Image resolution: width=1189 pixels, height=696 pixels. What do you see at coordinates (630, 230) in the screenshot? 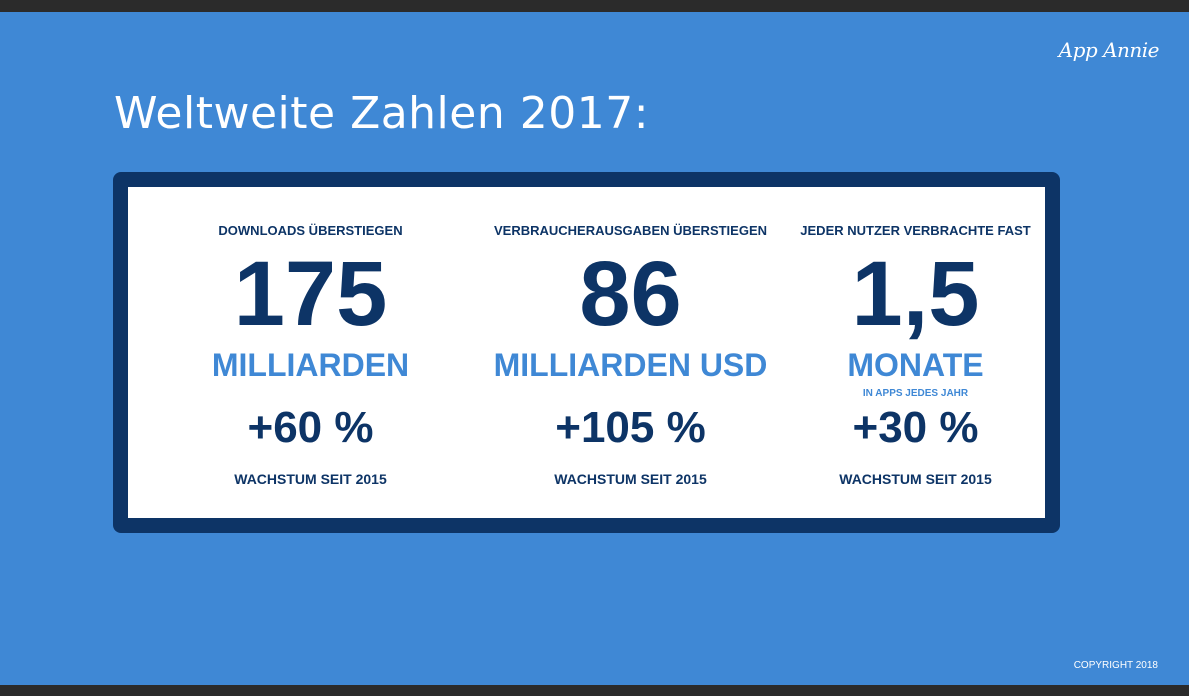
I see `stat-label: VERBRAUCHERAUSGABEN ÜBERSTIEGEN` at bounding box center [630, 230].